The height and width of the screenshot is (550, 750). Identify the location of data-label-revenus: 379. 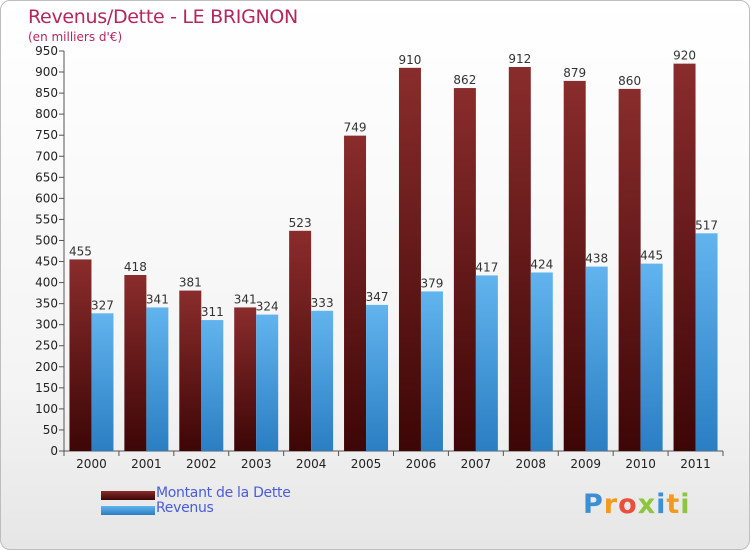
(432, 283).